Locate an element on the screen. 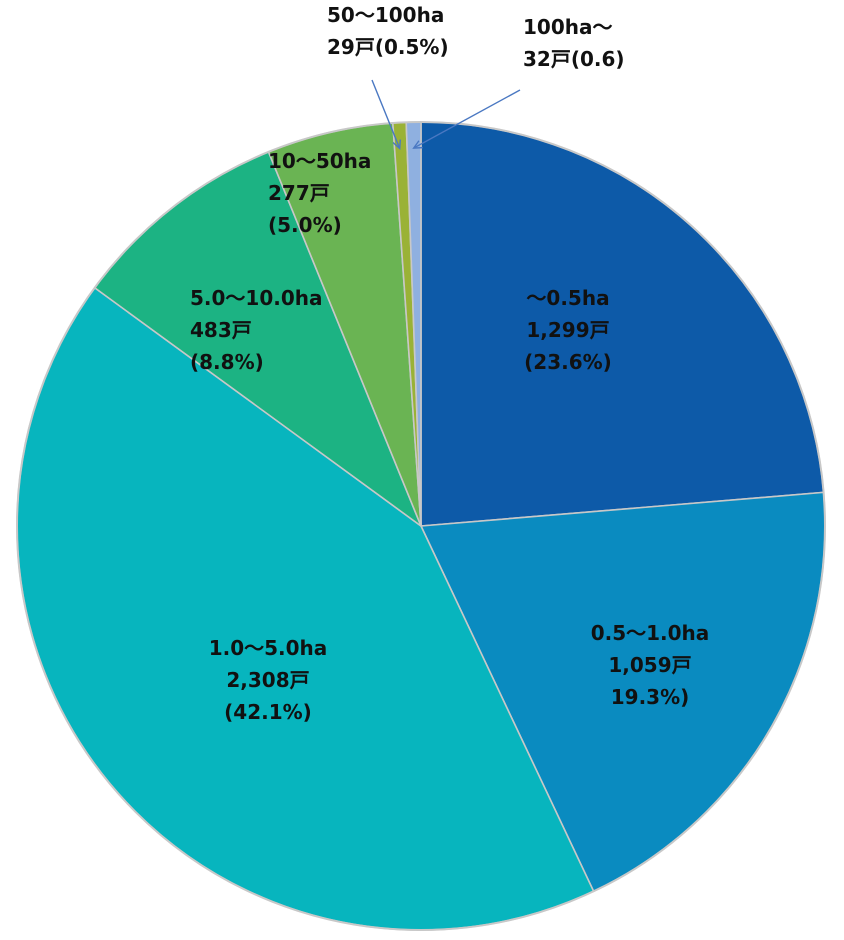  slice-label-count: 1,299戸 is located at coordinates (567, 330).